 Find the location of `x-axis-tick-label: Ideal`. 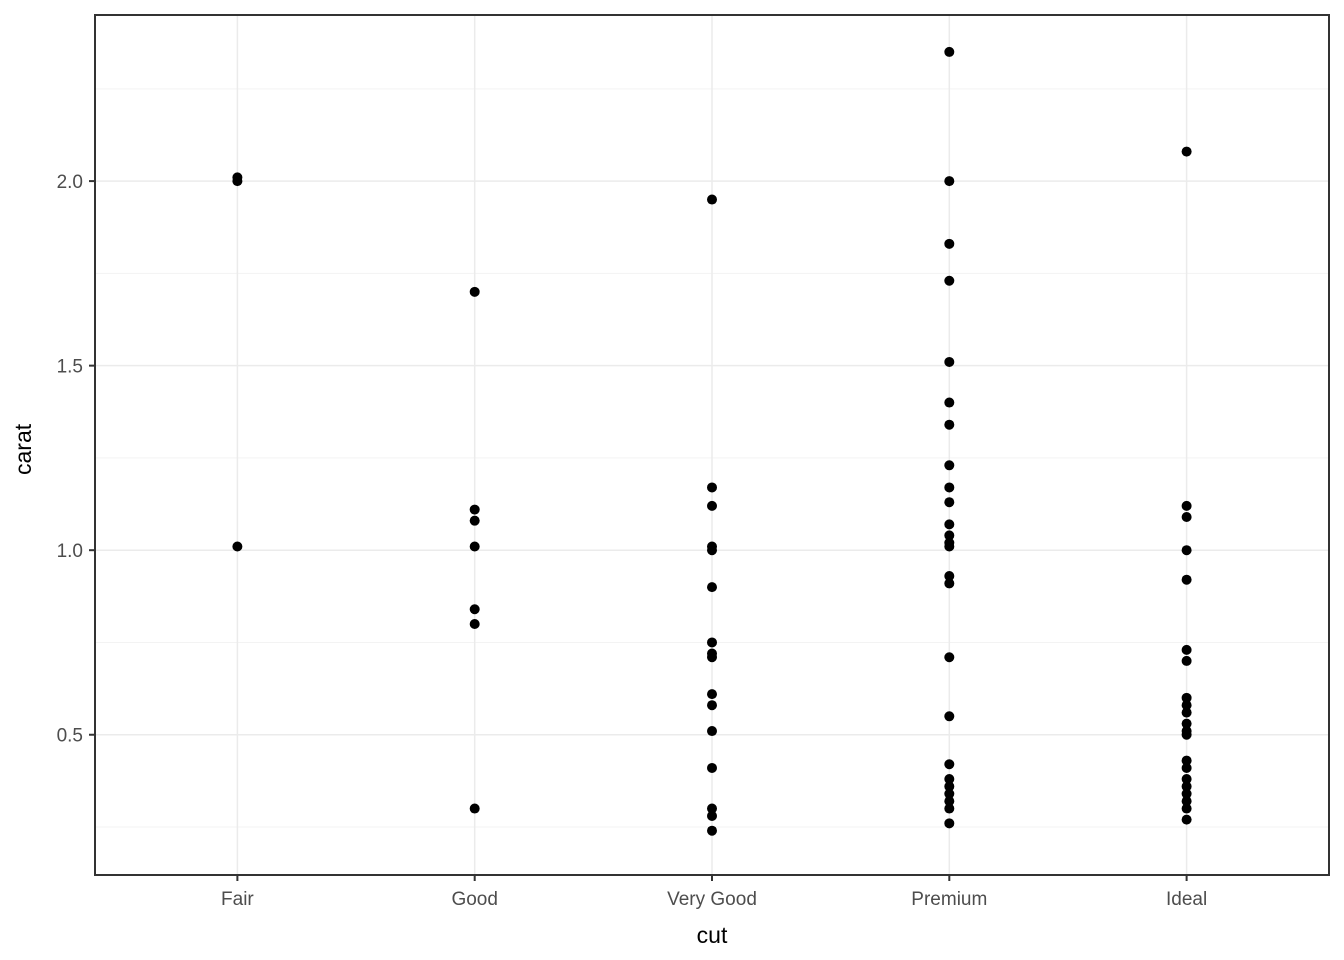

x-axis-tick-label: Ideal is located at coordinates (1186, 899).